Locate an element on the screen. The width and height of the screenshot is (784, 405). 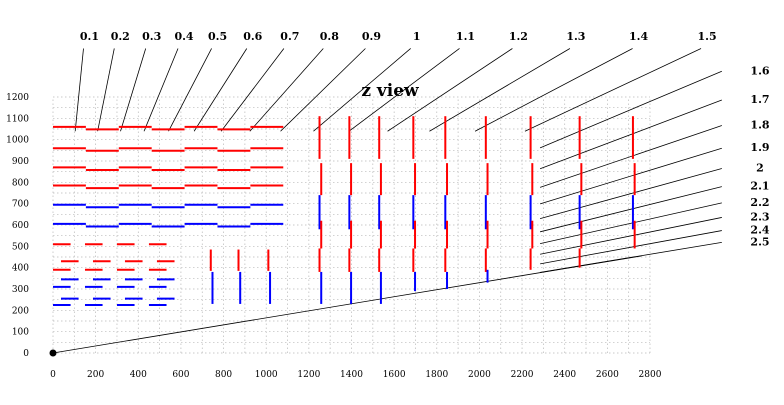
y-tick-label: 800 is located at coordinates (20, 183).